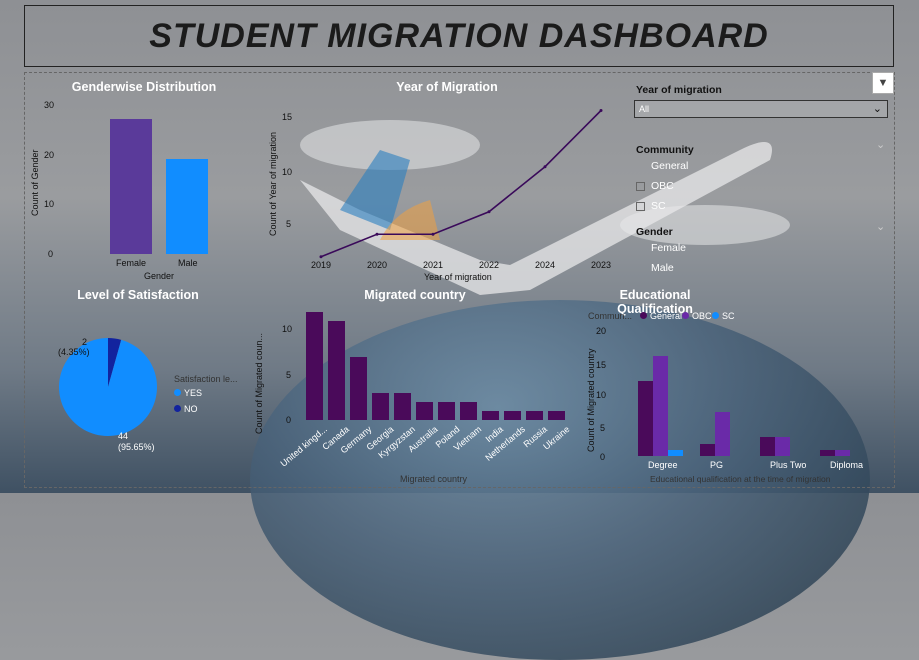  What do you see at coordinates (601, 365) in the screenshot?
I see `y-tick-label: 15` at bounding box center [601, 365].